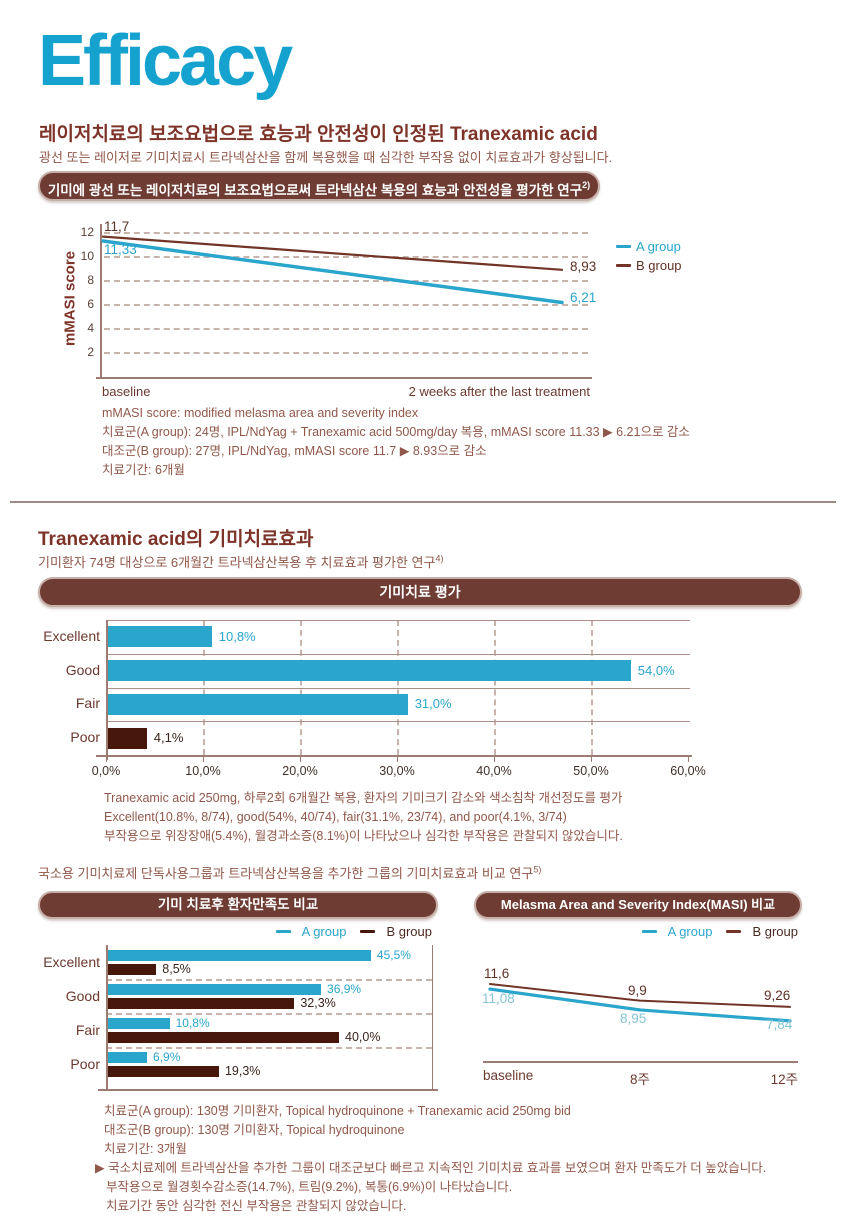 The height and width of the screenshot is (1229, 845). What do you see at coordinates (238, 904) in the screenshot?
I see `satisfaction-chart-banner-text: 기미 치료후 환자만족도 비교` at bounding box center [238, 904].